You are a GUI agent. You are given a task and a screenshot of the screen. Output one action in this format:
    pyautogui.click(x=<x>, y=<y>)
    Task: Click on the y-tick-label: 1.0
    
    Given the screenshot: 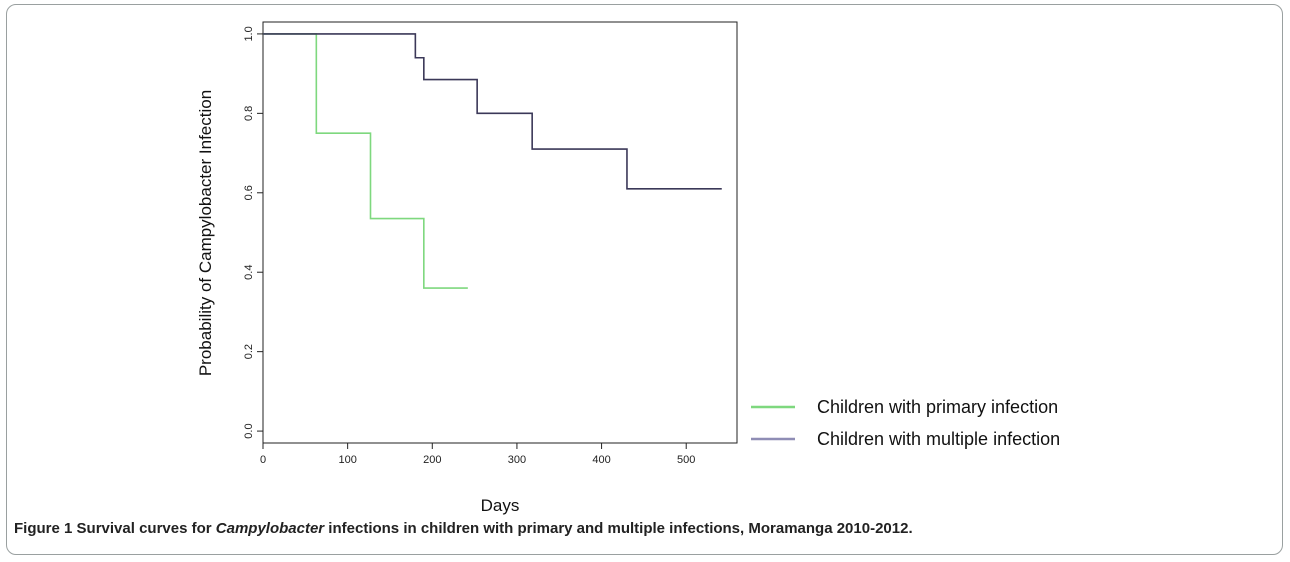 What is the action you would take?
    pyautogui.click(x=249, y=33)
    